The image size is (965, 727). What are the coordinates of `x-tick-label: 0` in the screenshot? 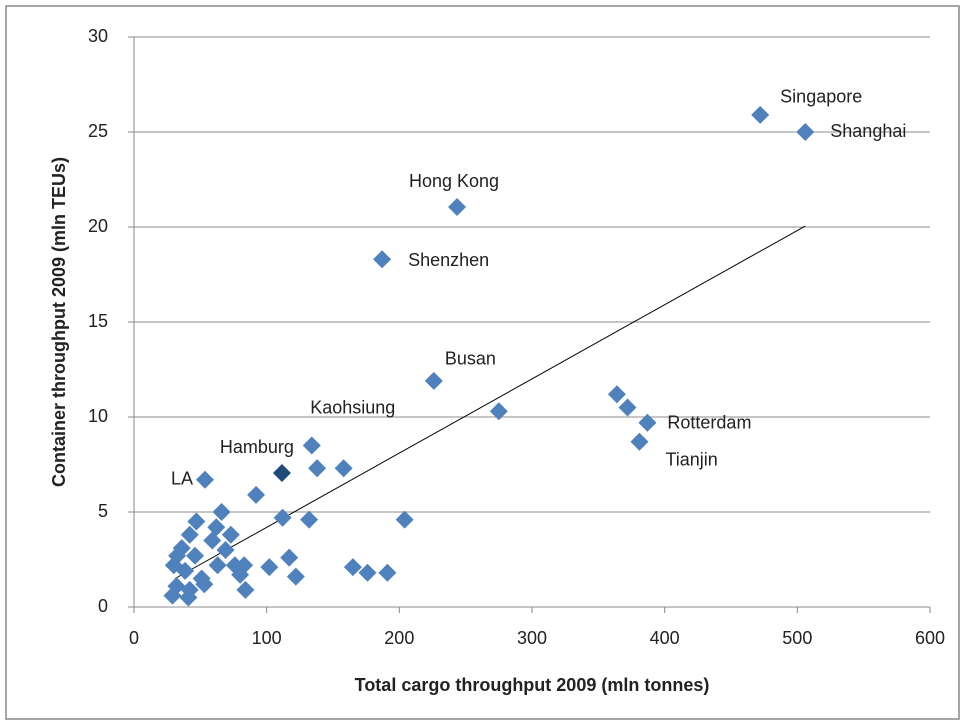 It's located at (134, 638).